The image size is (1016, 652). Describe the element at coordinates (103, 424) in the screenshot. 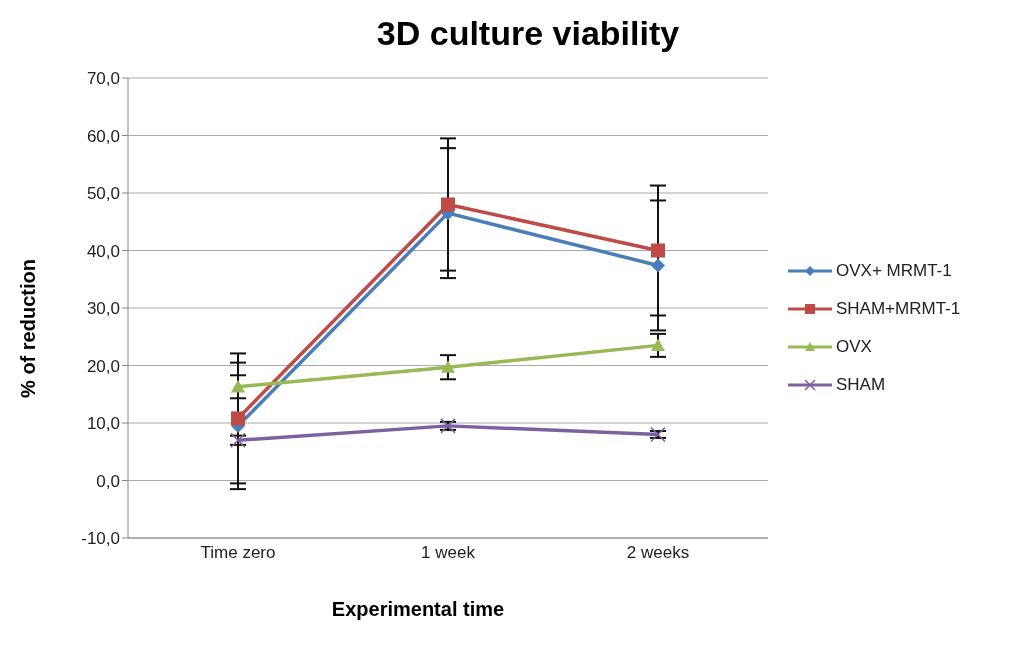

I see `y-tick-label: 10,0` at that location.